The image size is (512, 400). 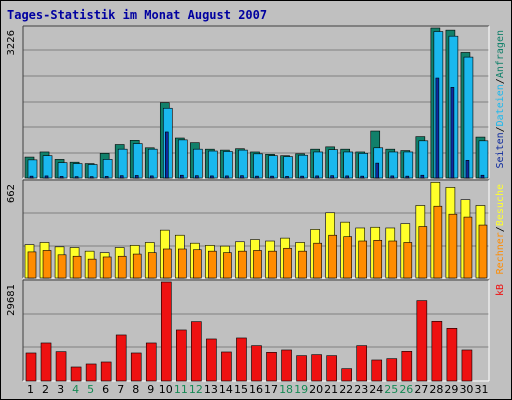 What do you see at coordinates (106, 371) in the screenshot?
I see `kb-bar-6-fill` at bounding box center [106, 371].